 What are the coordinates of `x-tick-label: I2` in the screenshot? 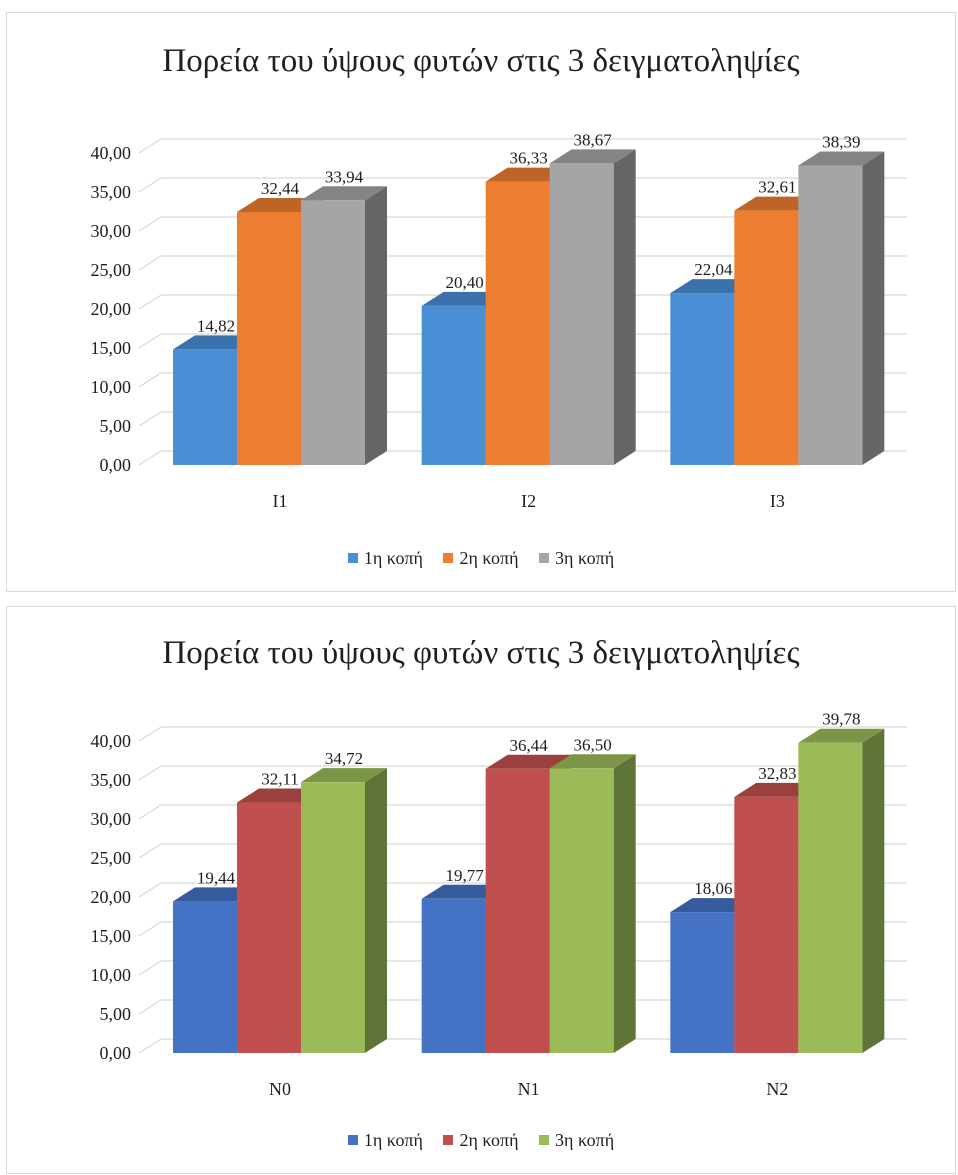 It's located at (528, 501).